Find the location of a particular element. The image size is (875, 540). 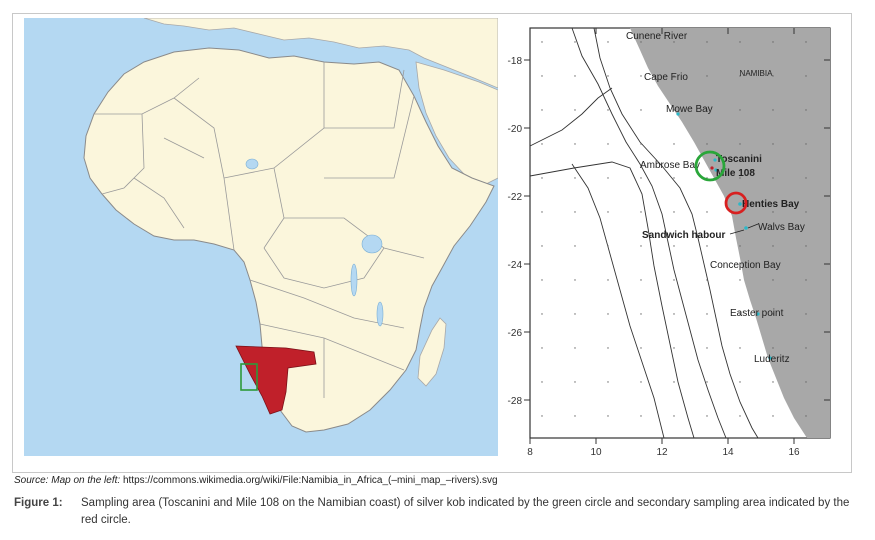

lake-victoria is located at coordinates (372, 244).